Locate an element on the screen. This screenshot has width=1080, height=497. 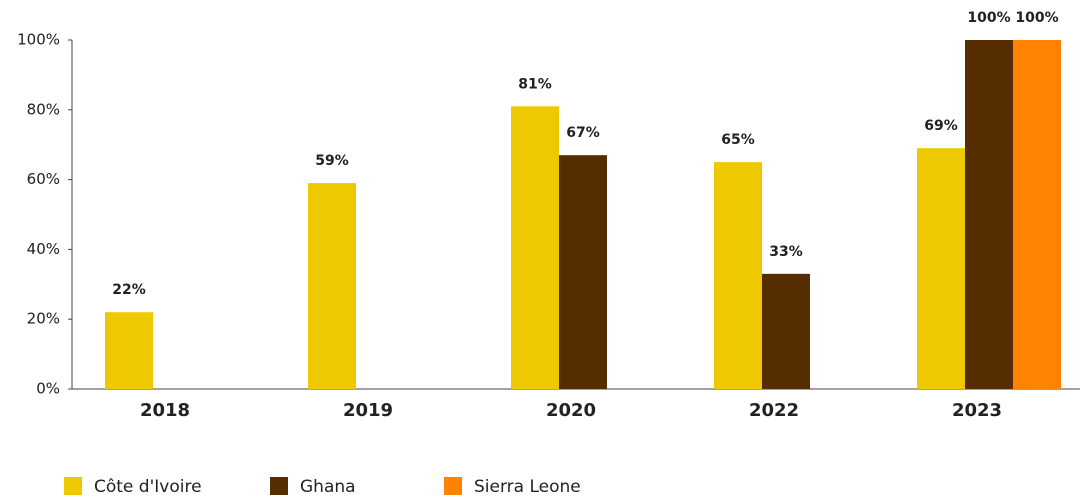
legend-label: Côte d'Ivoire is located at coordinates (148, 487).